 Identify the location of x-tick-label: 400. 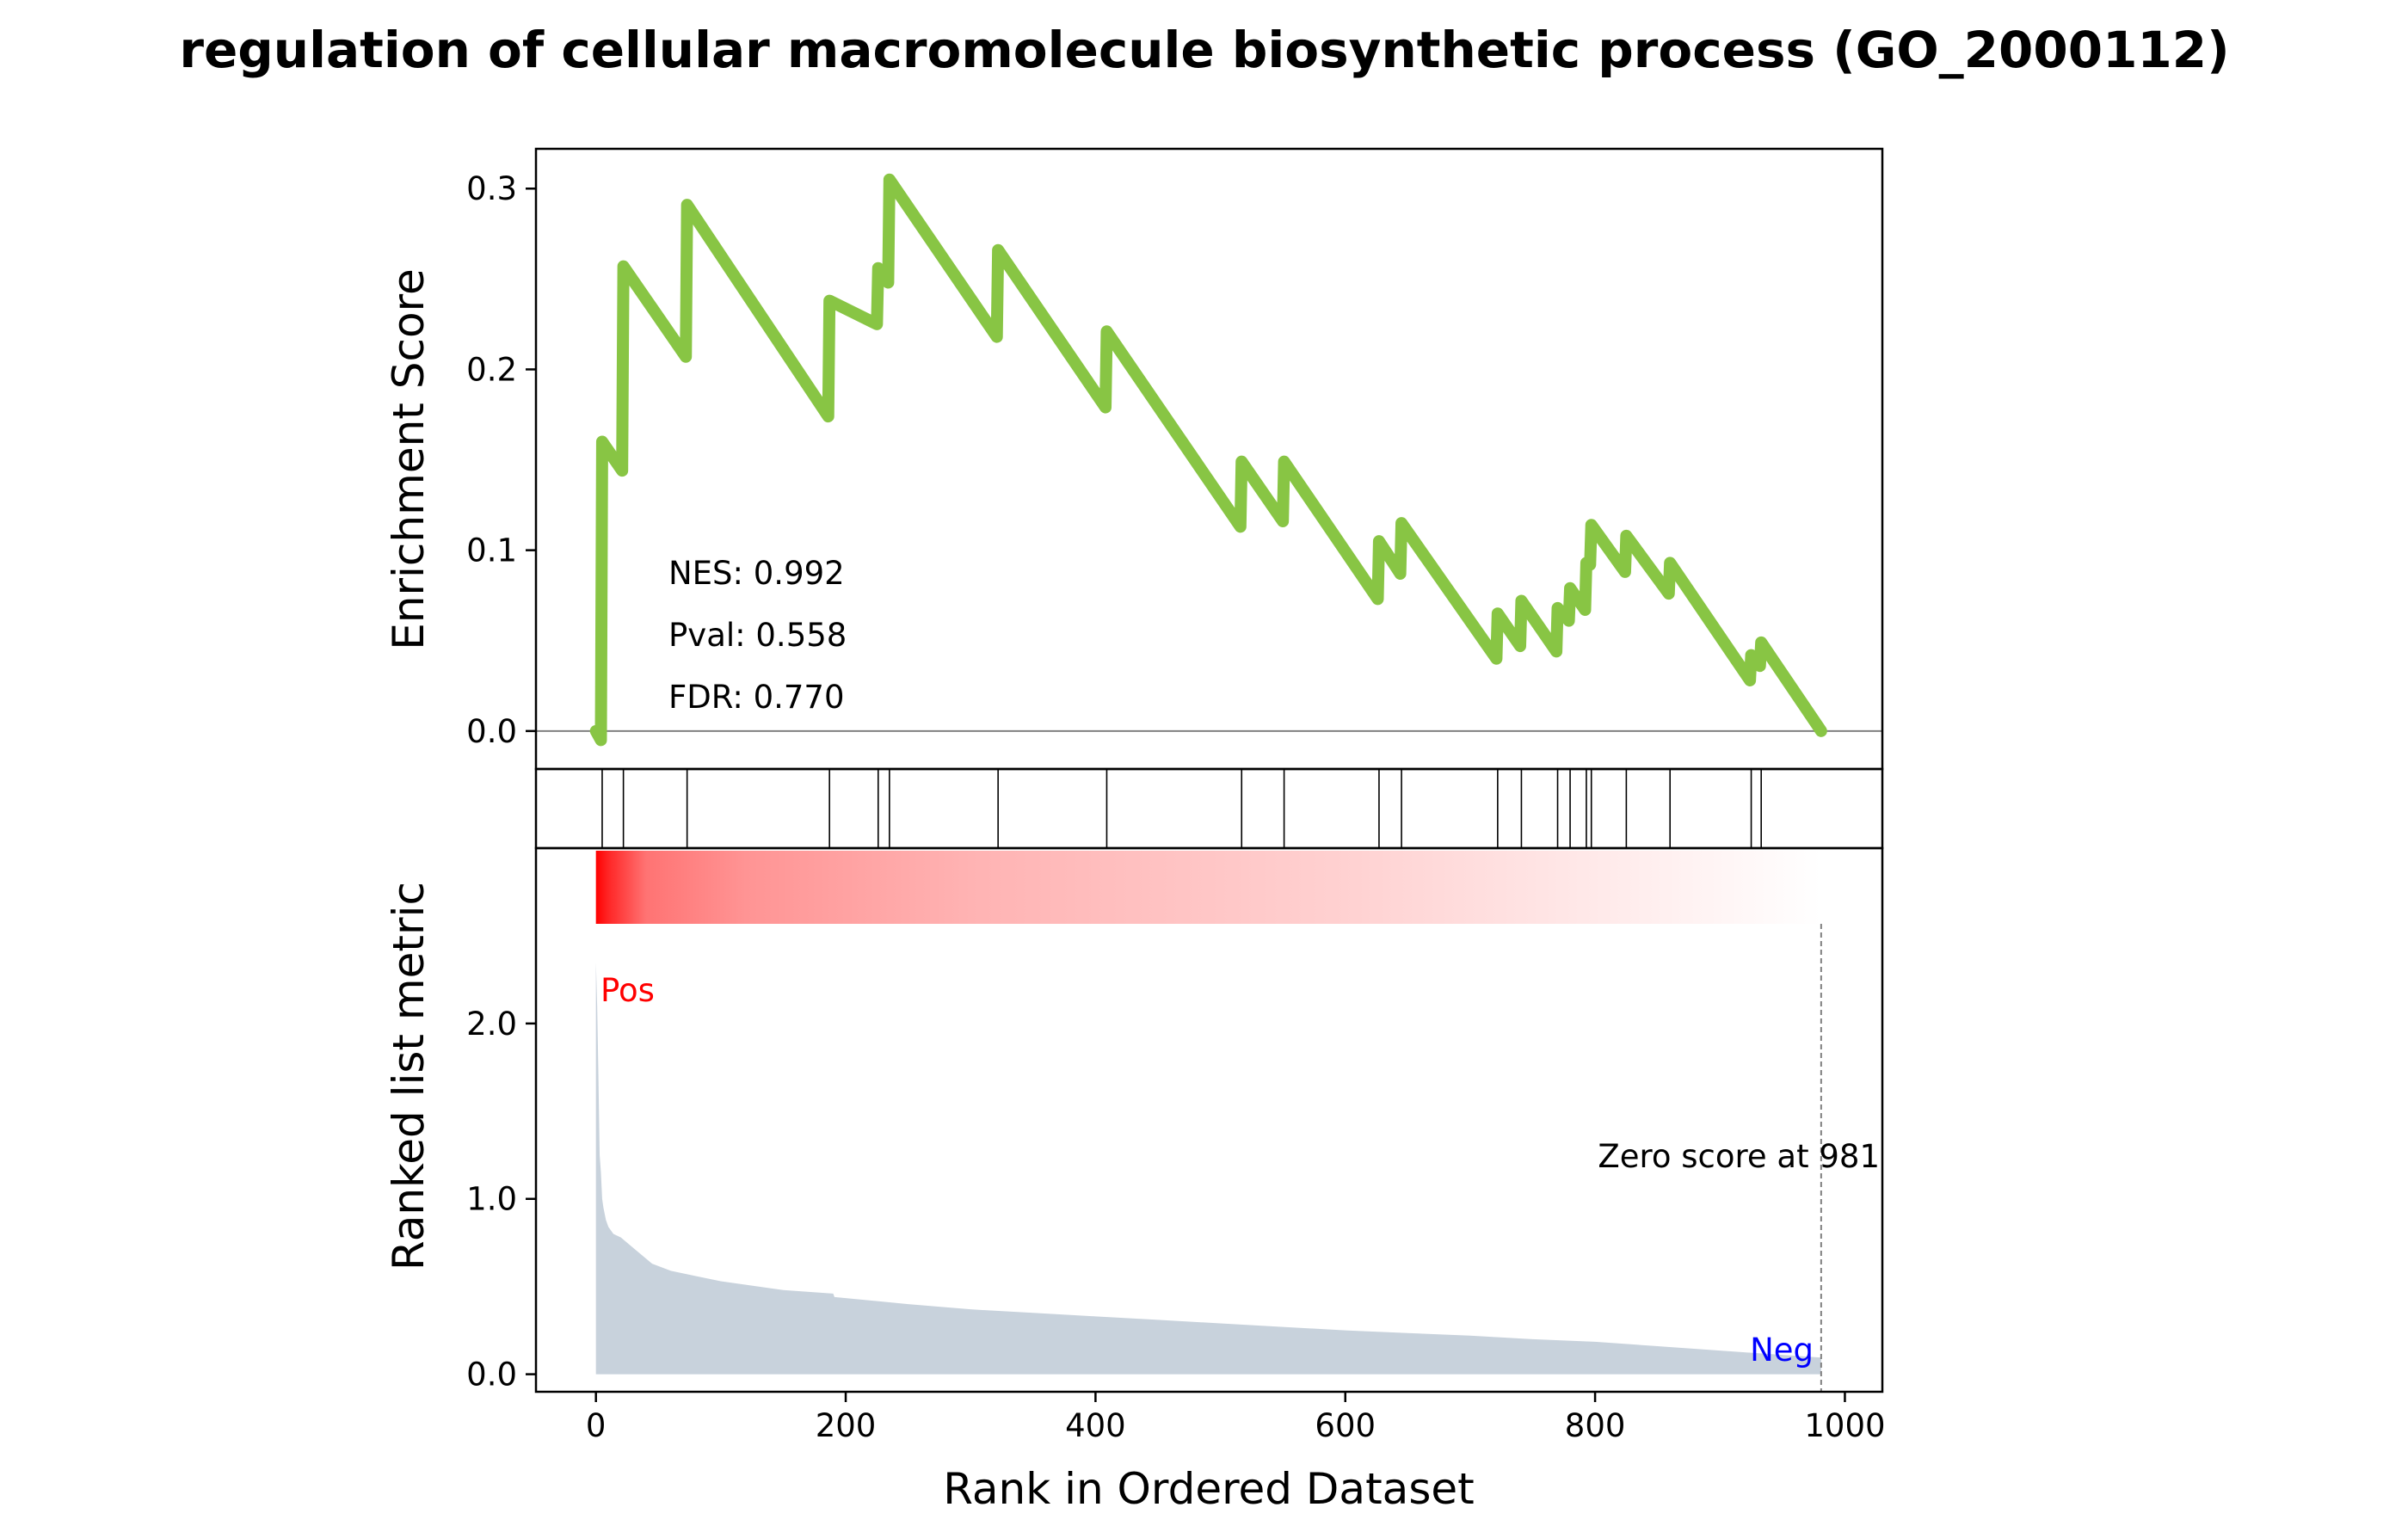
(1095, 1425).